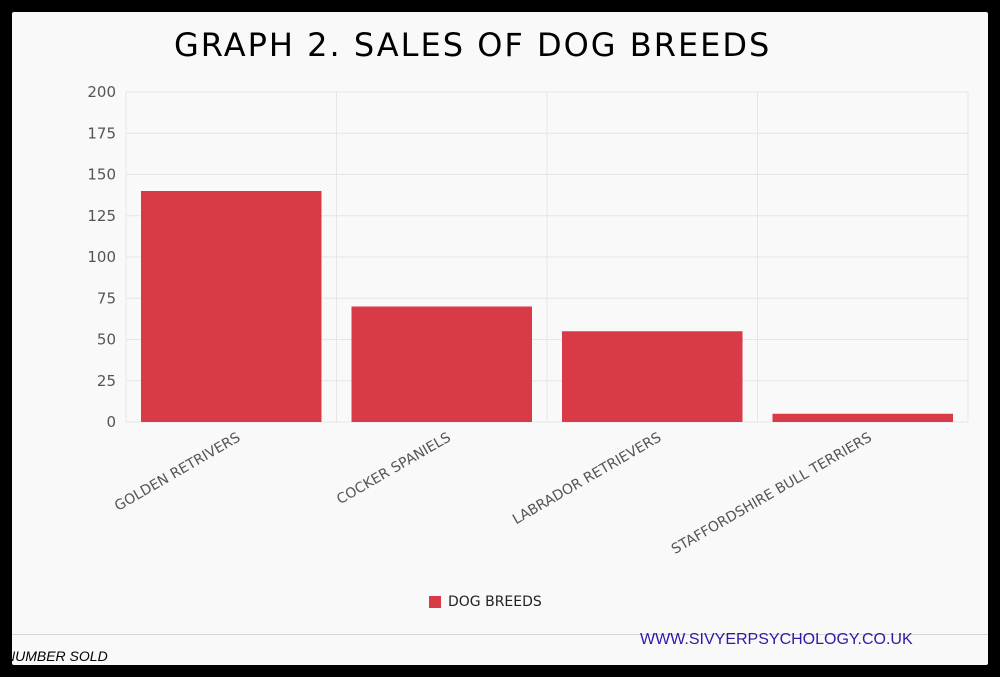  I want to click on y-tick-label: 125, so click(101, 216).